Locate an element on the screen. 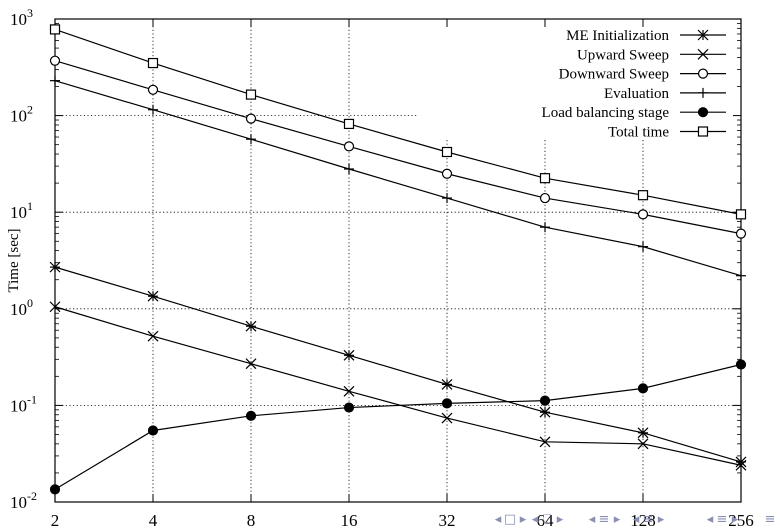  section-icon: ◂ is located at coordinates (710, 519).